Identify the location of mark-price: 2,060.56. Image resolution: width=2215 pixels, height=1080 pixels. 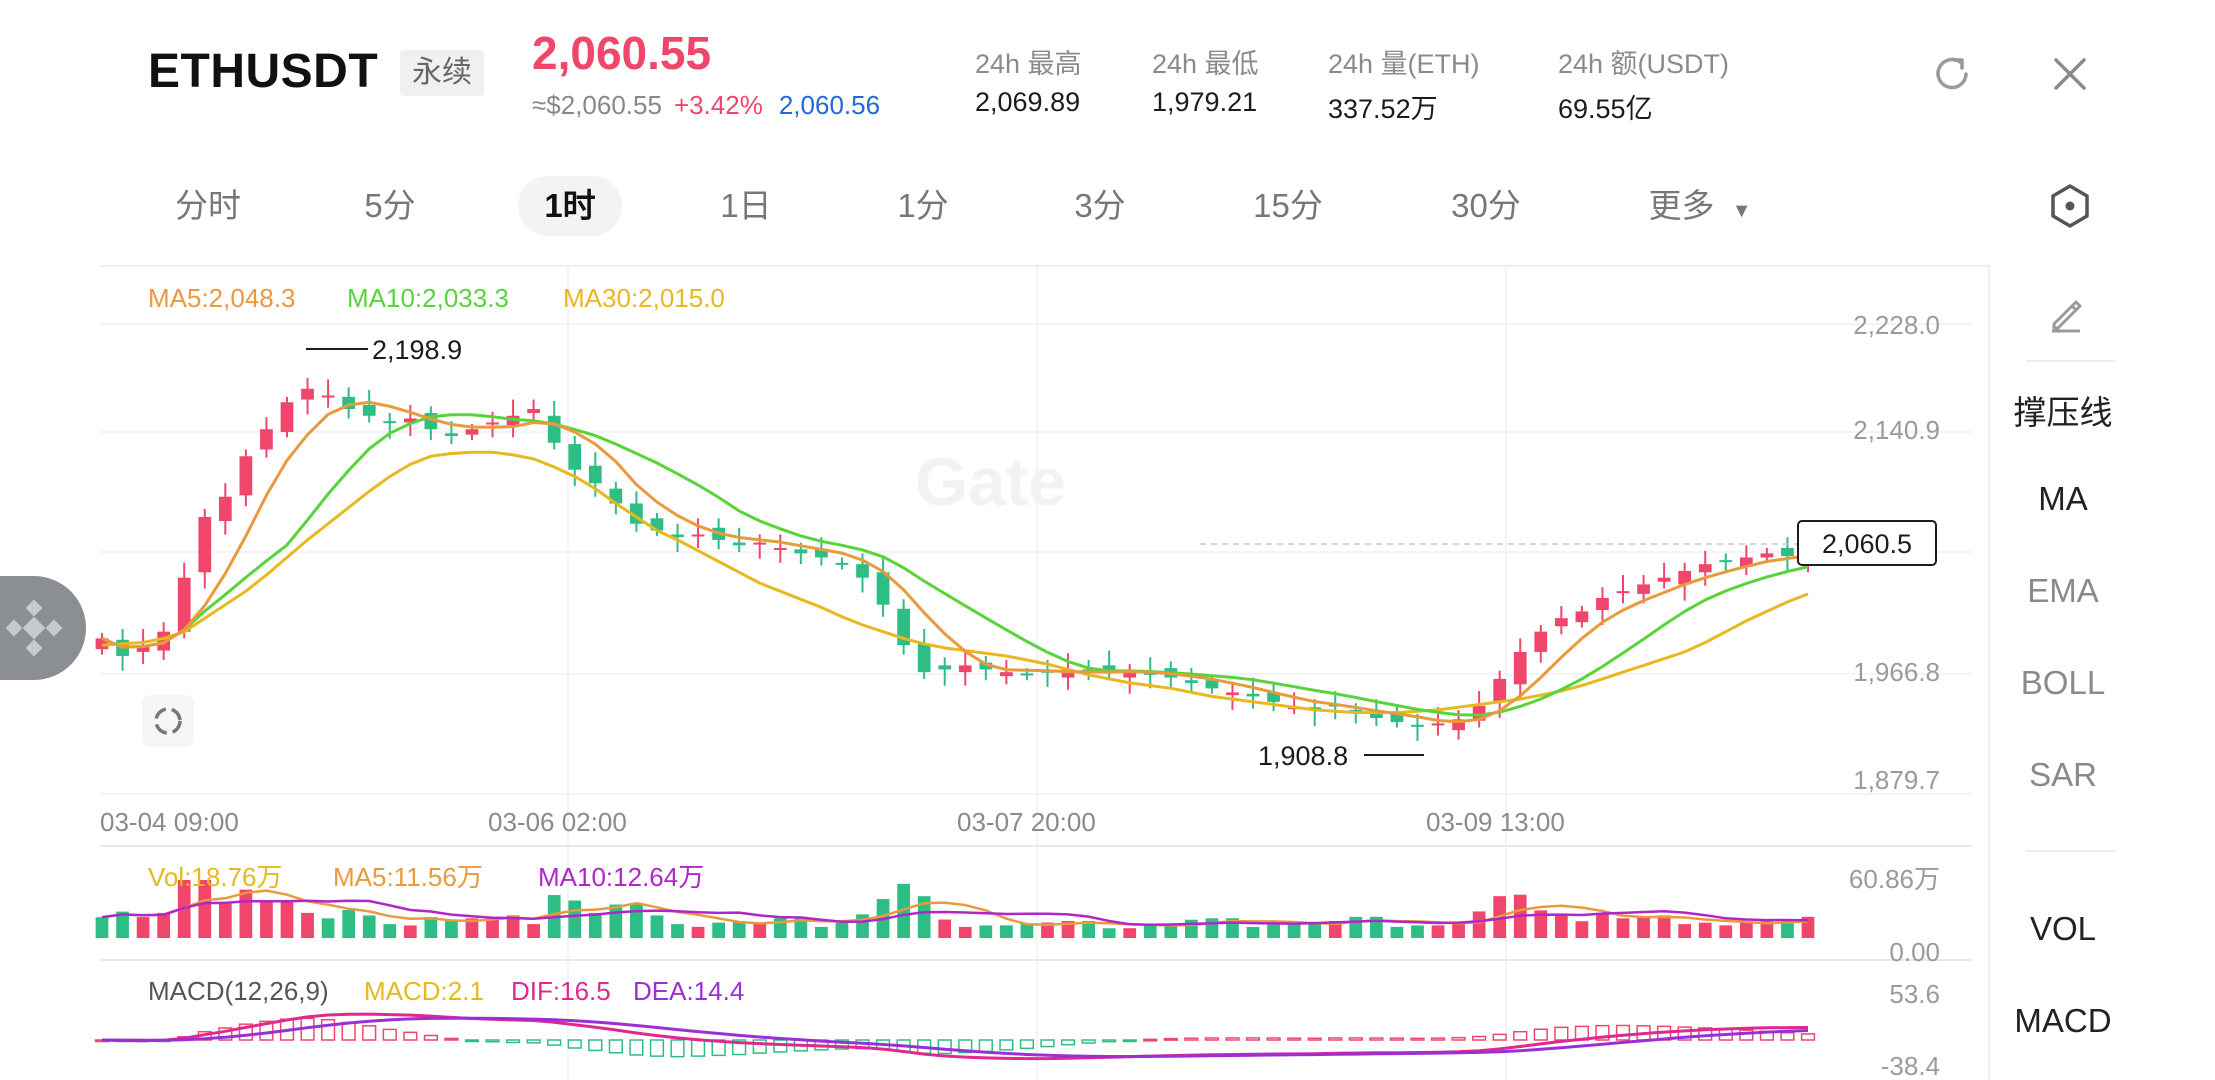
(829, 105).